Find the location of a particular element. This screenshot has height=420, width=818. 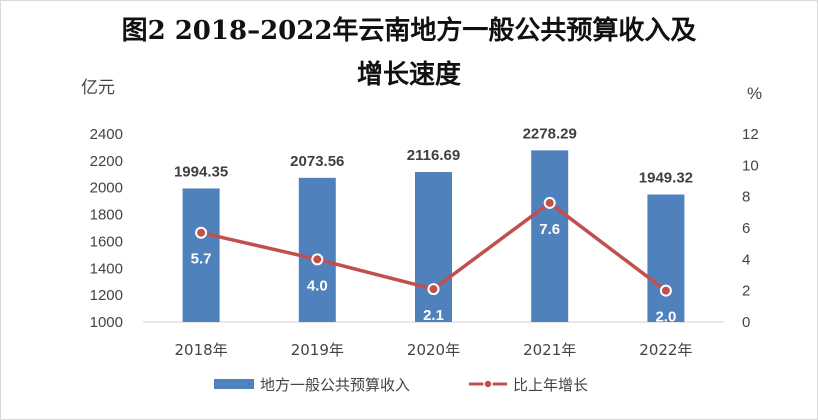

left-tick-label: 1000 is located at coordinates (106, 322).